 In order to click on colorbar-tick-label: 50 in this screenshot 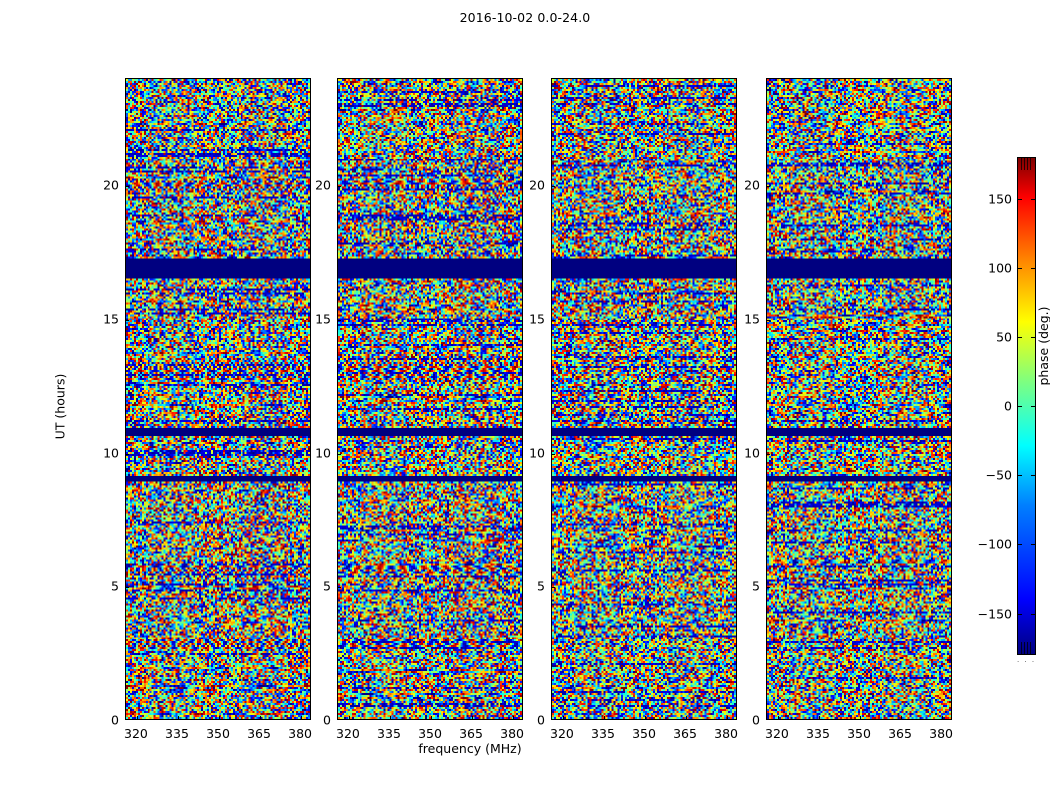, I will do `click(1004, 337)`.